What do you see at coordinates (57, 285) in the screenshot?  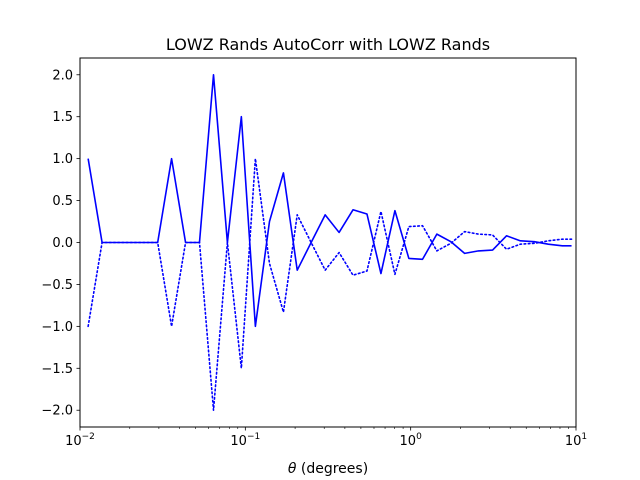 I see `y-tick-label: −0.5` at bounding box center [57, 285].